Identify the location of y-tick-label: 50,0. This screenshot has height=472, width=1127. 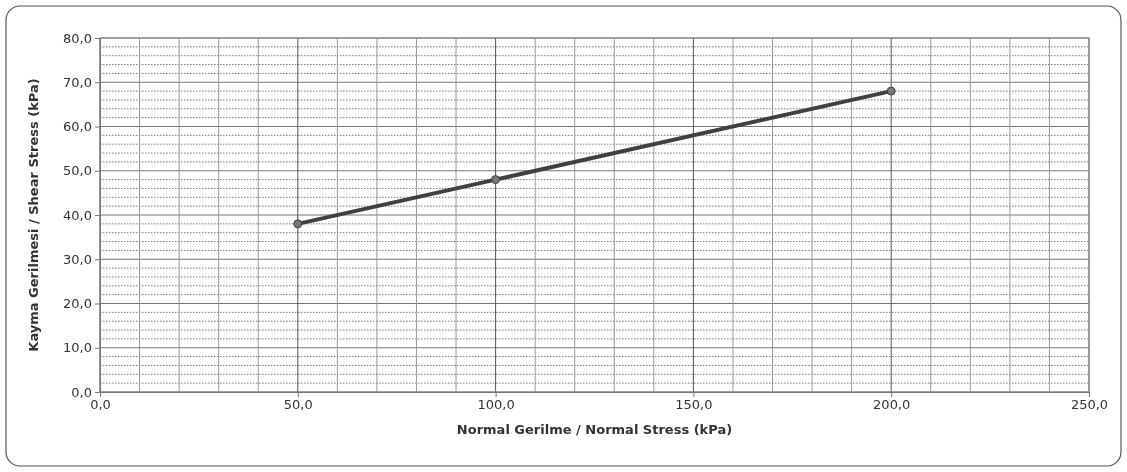
(77, 171).